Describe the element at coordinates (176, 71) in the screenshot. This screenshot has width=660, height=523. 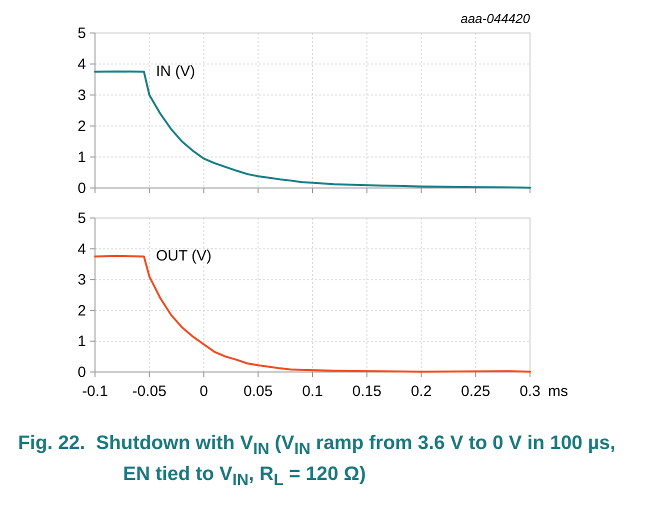
I see `series-label: IN (V)` at that location.